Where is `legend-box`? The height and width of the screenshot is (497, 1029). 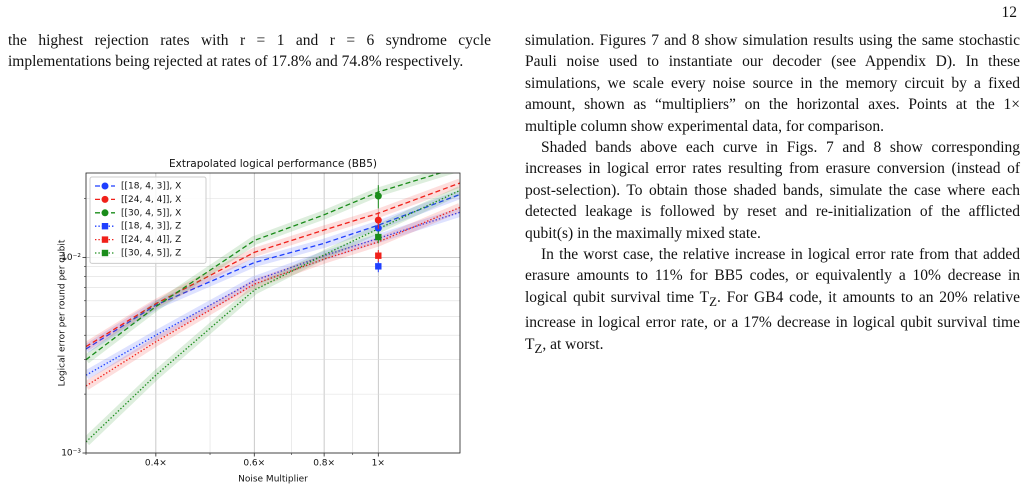
legend-box is located at coordinates (148, 220).